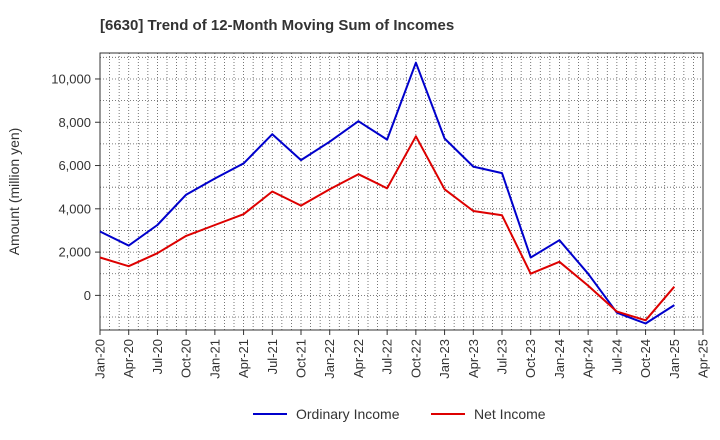 The image size is (720, 440). Describe the element at coordinates (128, 358) in the screenshot. I see `x-tick-label: Apr-20` at that location.